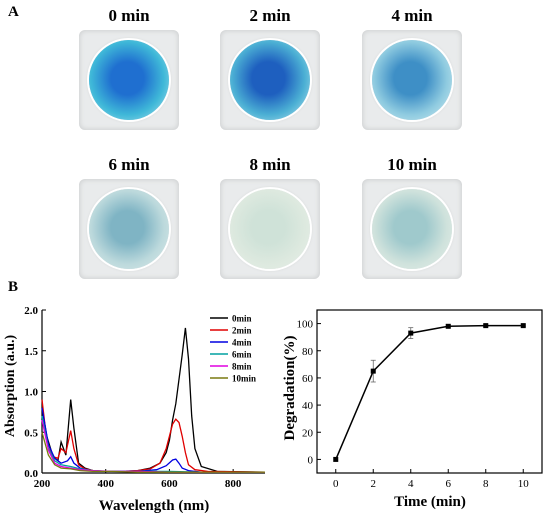 The width and height of the screenshot is (550, 515). I want to click on spectra-legend-label: 4min, so click(242, 343).